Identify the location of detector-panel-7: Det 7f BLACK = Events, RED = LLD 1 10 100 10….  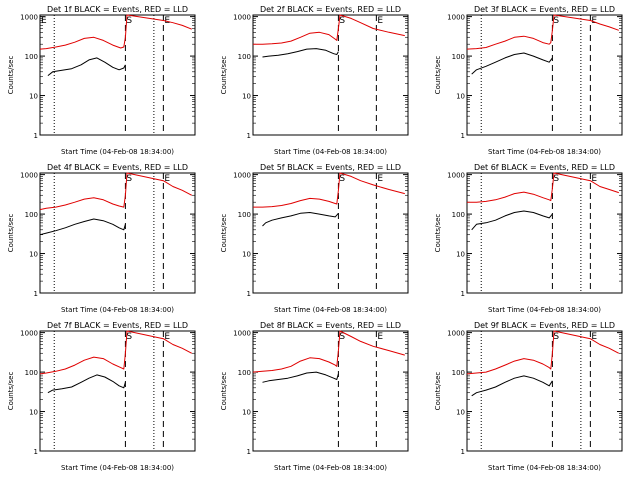
(101, 396).